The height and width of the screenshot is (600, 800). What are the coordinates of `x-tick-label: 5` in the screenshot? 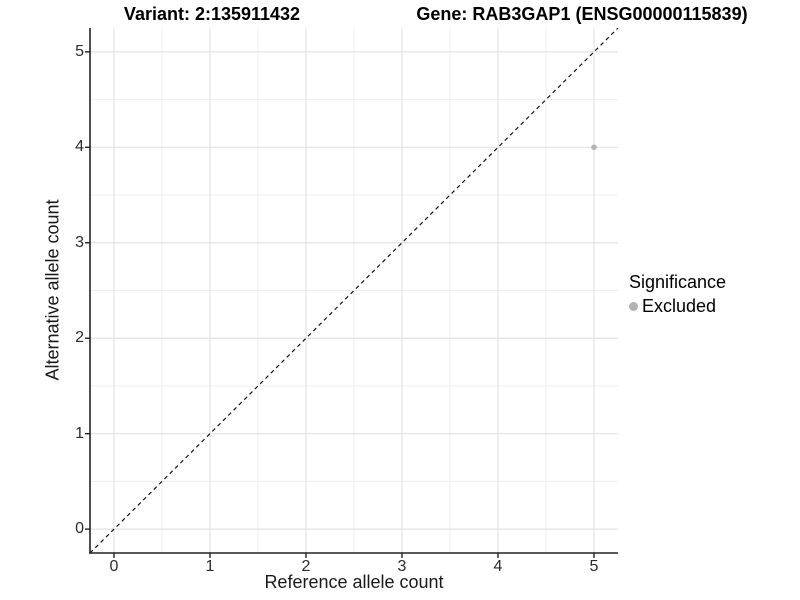 It's located at (594, 566).